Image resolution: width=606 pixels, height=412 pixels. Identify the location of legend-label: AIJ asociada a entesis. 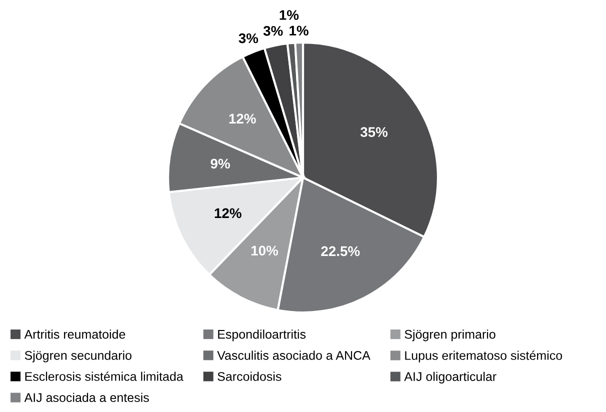
(86, 397).